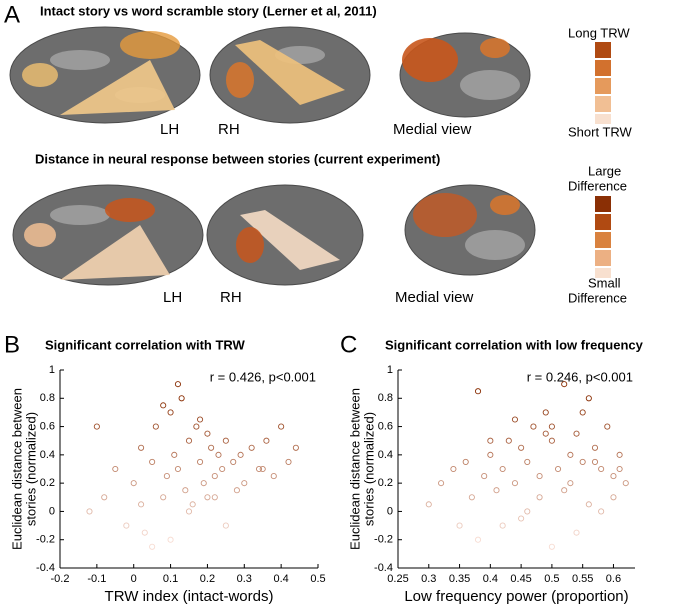 The width and height of the screenshot is (677, 607). I want to click on x-tick-label: 0.5, so click(317, 579).